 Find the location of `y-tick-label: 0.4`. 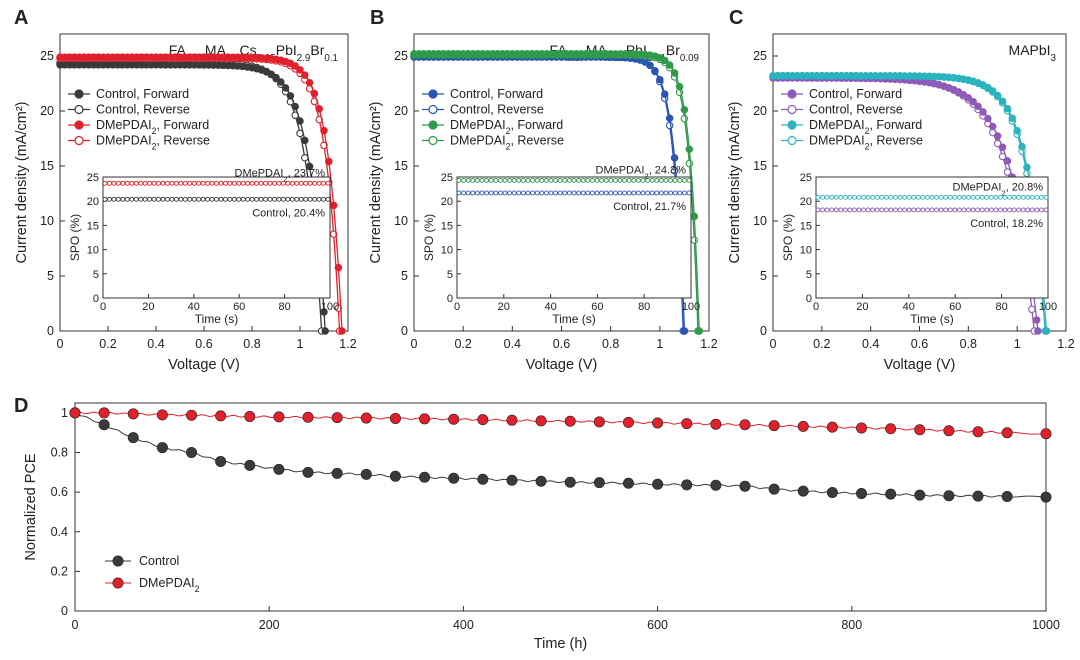

y-tick-label: 0.4 is located at coordinates (59, 532).